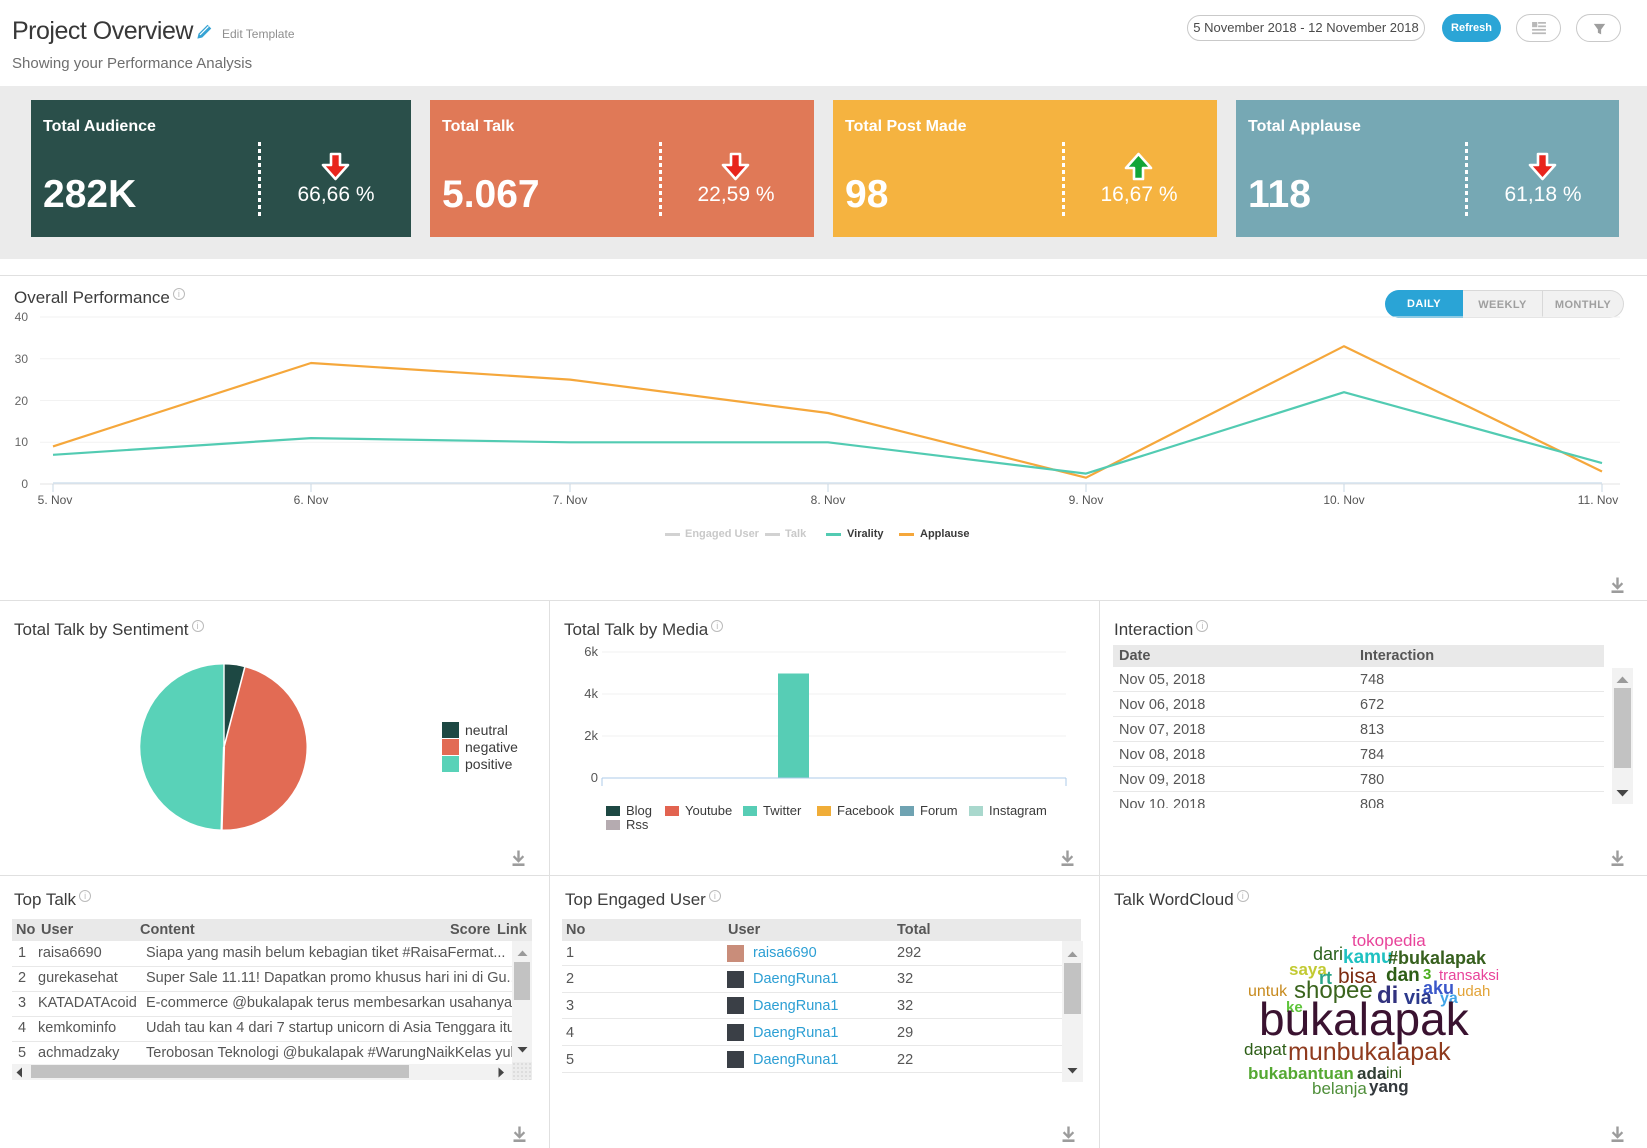  I want to click on svg-text: 7. Nov, so click(570, 500).